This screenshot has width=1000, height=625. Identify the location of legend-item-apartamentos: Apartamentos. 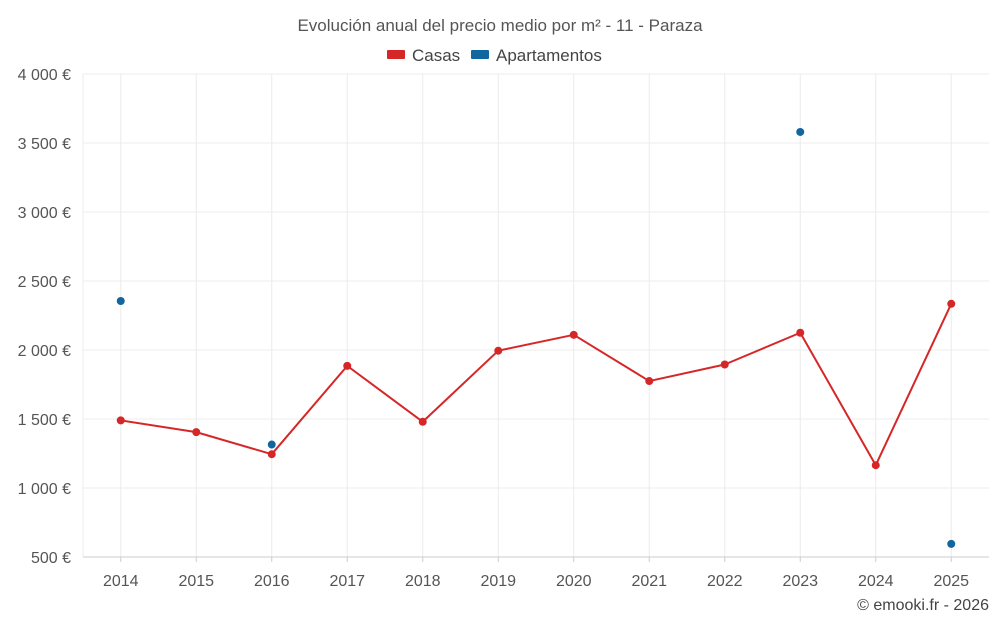
(536, 55).